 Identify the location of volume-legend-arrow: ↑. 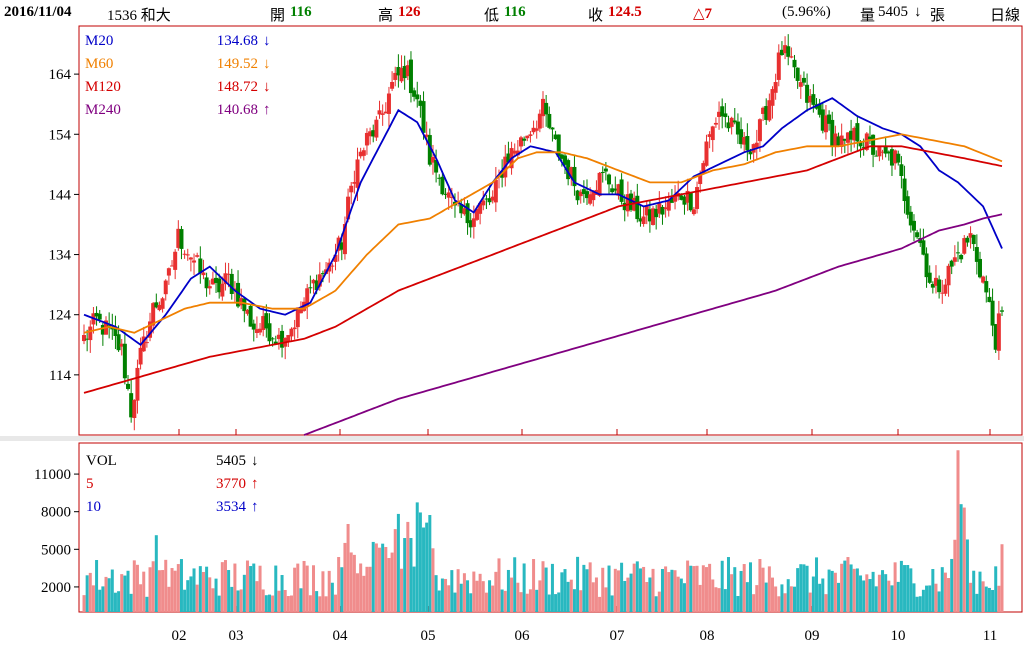
(255, 484).